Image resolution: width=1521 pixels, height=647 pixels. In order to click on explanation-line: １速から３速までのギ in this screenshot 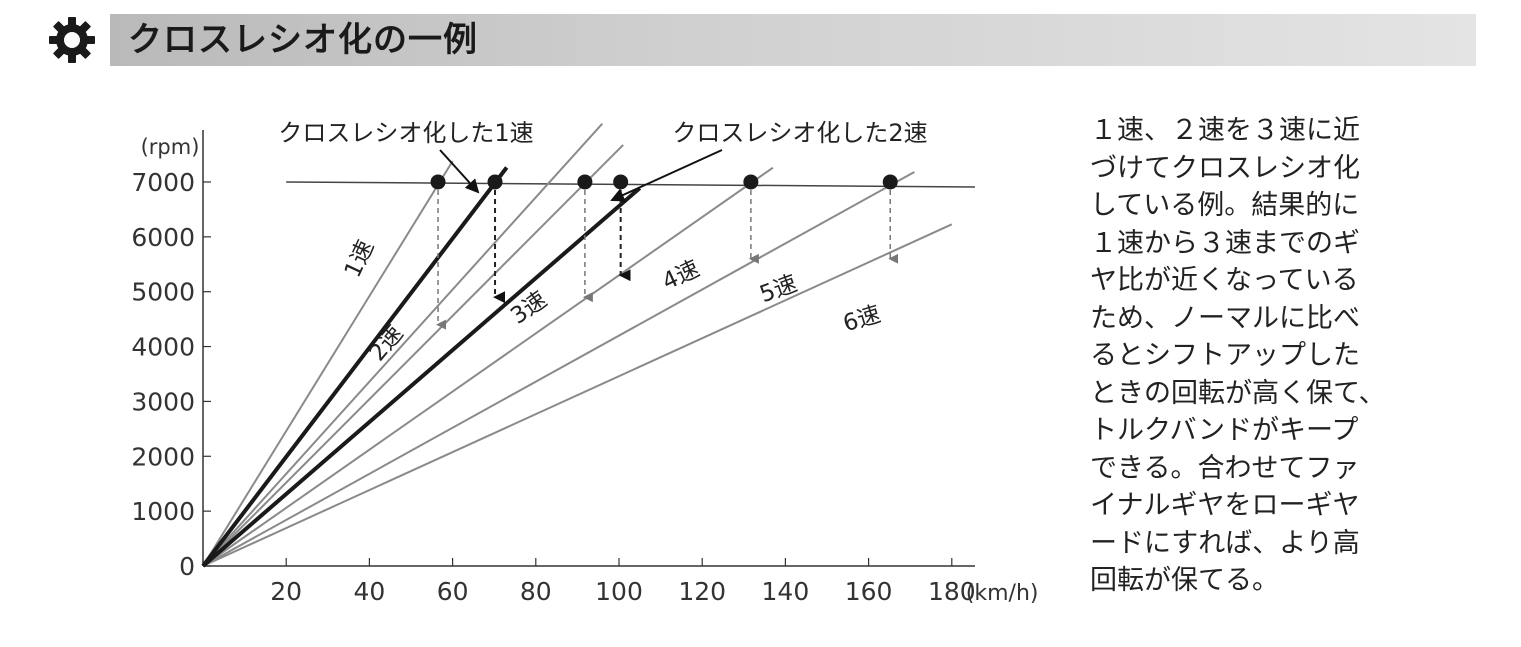, I will do `click(1225, 243)`.